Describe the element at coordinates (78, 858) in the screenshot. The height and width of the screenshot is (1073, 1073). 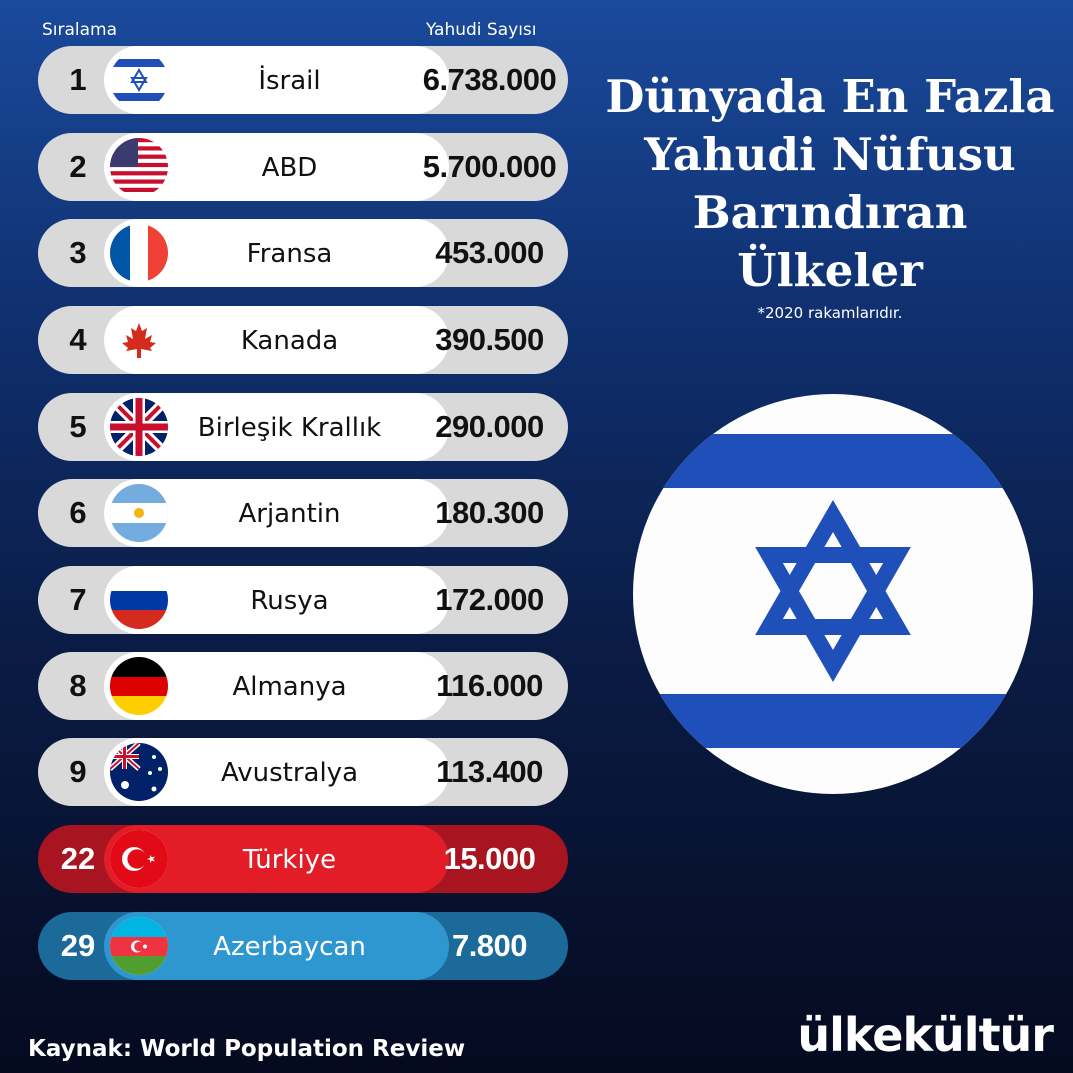
I see `rank-label: 22` at that location.